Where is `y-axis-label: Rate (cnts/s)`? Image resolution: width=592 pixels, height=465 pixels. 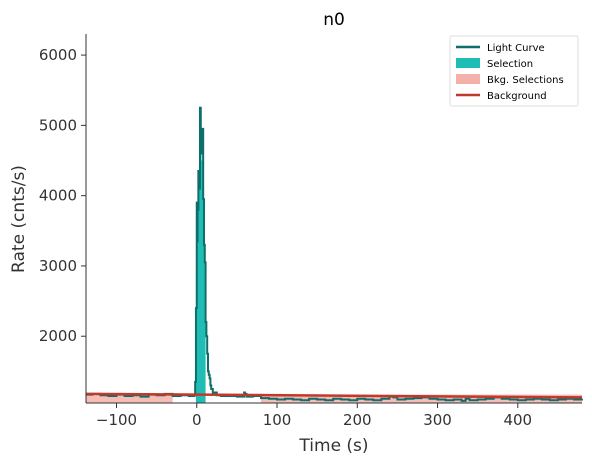 y-axis-label: Rate (cnts/s) is located at coordinates (19, 219).